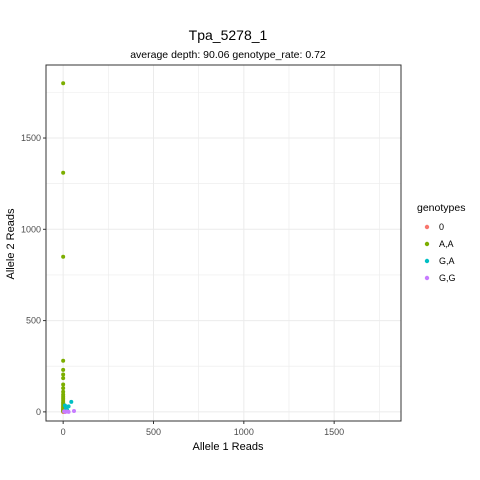  Describe the element at coordinates (33, 275) in the screenshot. I see `y-axis-ticks: 0 500 1000 1500` at that location.